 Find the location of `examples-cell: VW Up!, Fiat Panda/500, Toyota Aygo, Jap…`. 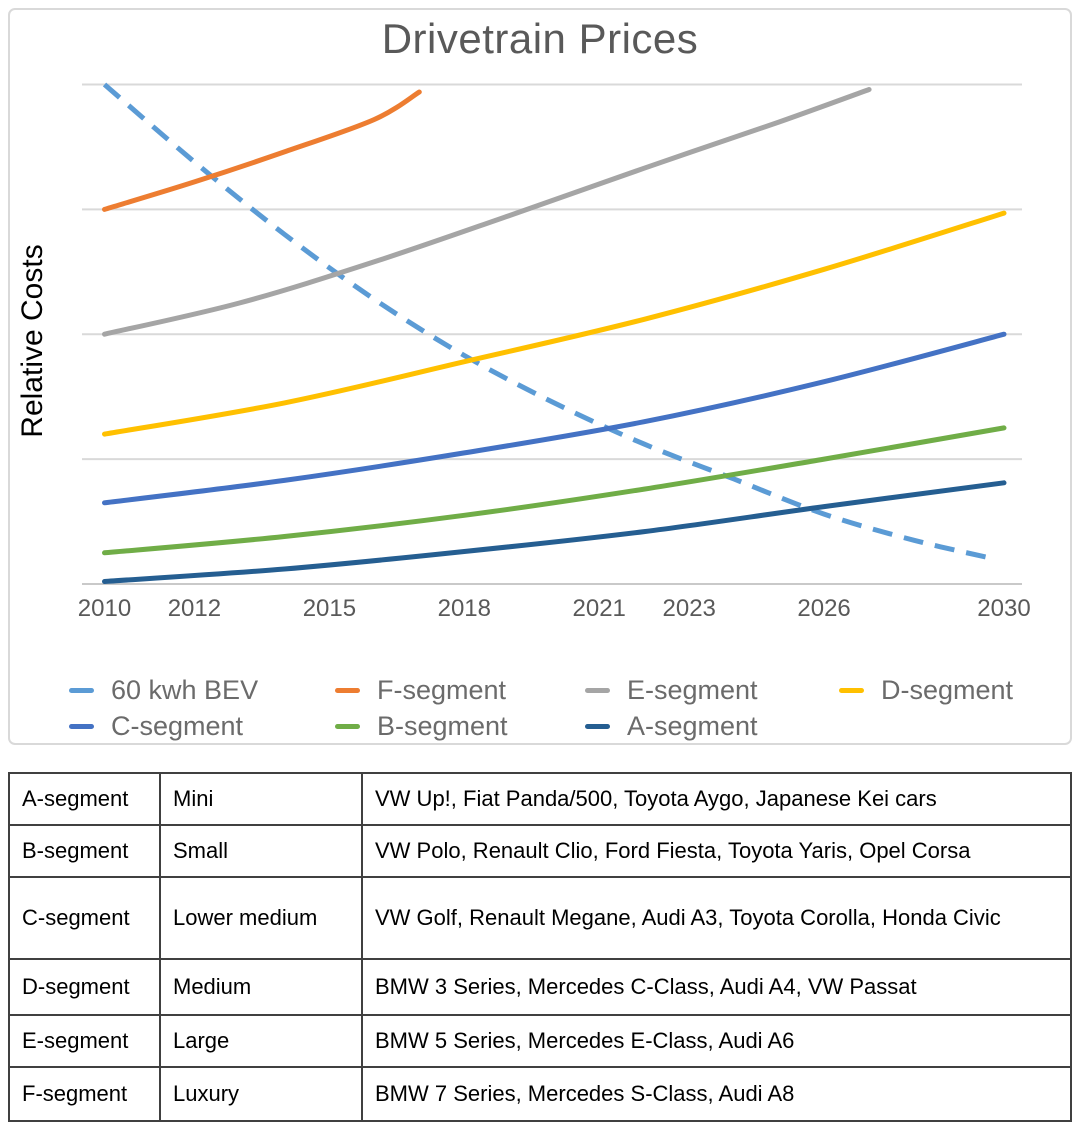

examples-cell: VW Up!, Fiat Panda/500, Toyota Aygo, Jap… is located at coordinates (716, 799).